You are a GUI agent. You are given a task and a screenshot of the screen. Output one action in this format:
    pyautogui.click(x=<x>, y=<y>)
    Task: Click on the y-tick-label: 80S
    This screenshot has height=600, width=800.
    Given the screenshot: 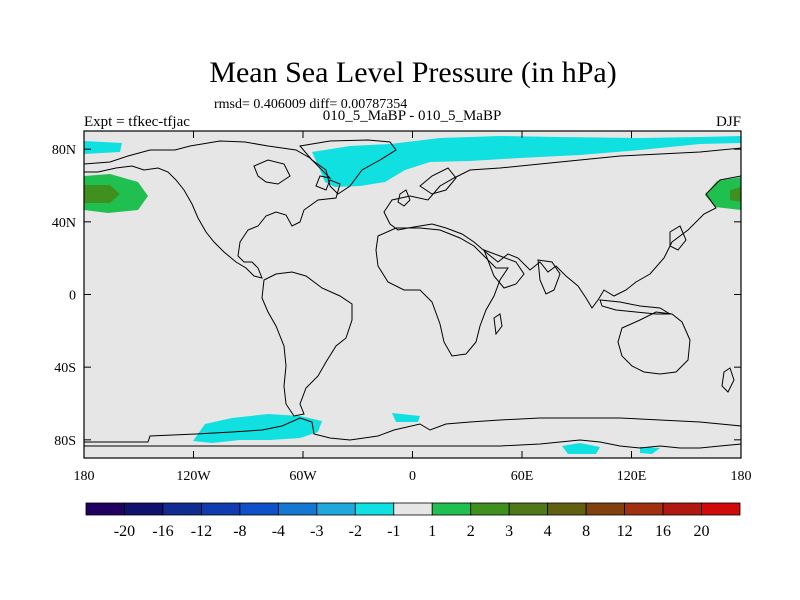 What is the action you would take?
    pyautogui.click(x=65, y=441)
    